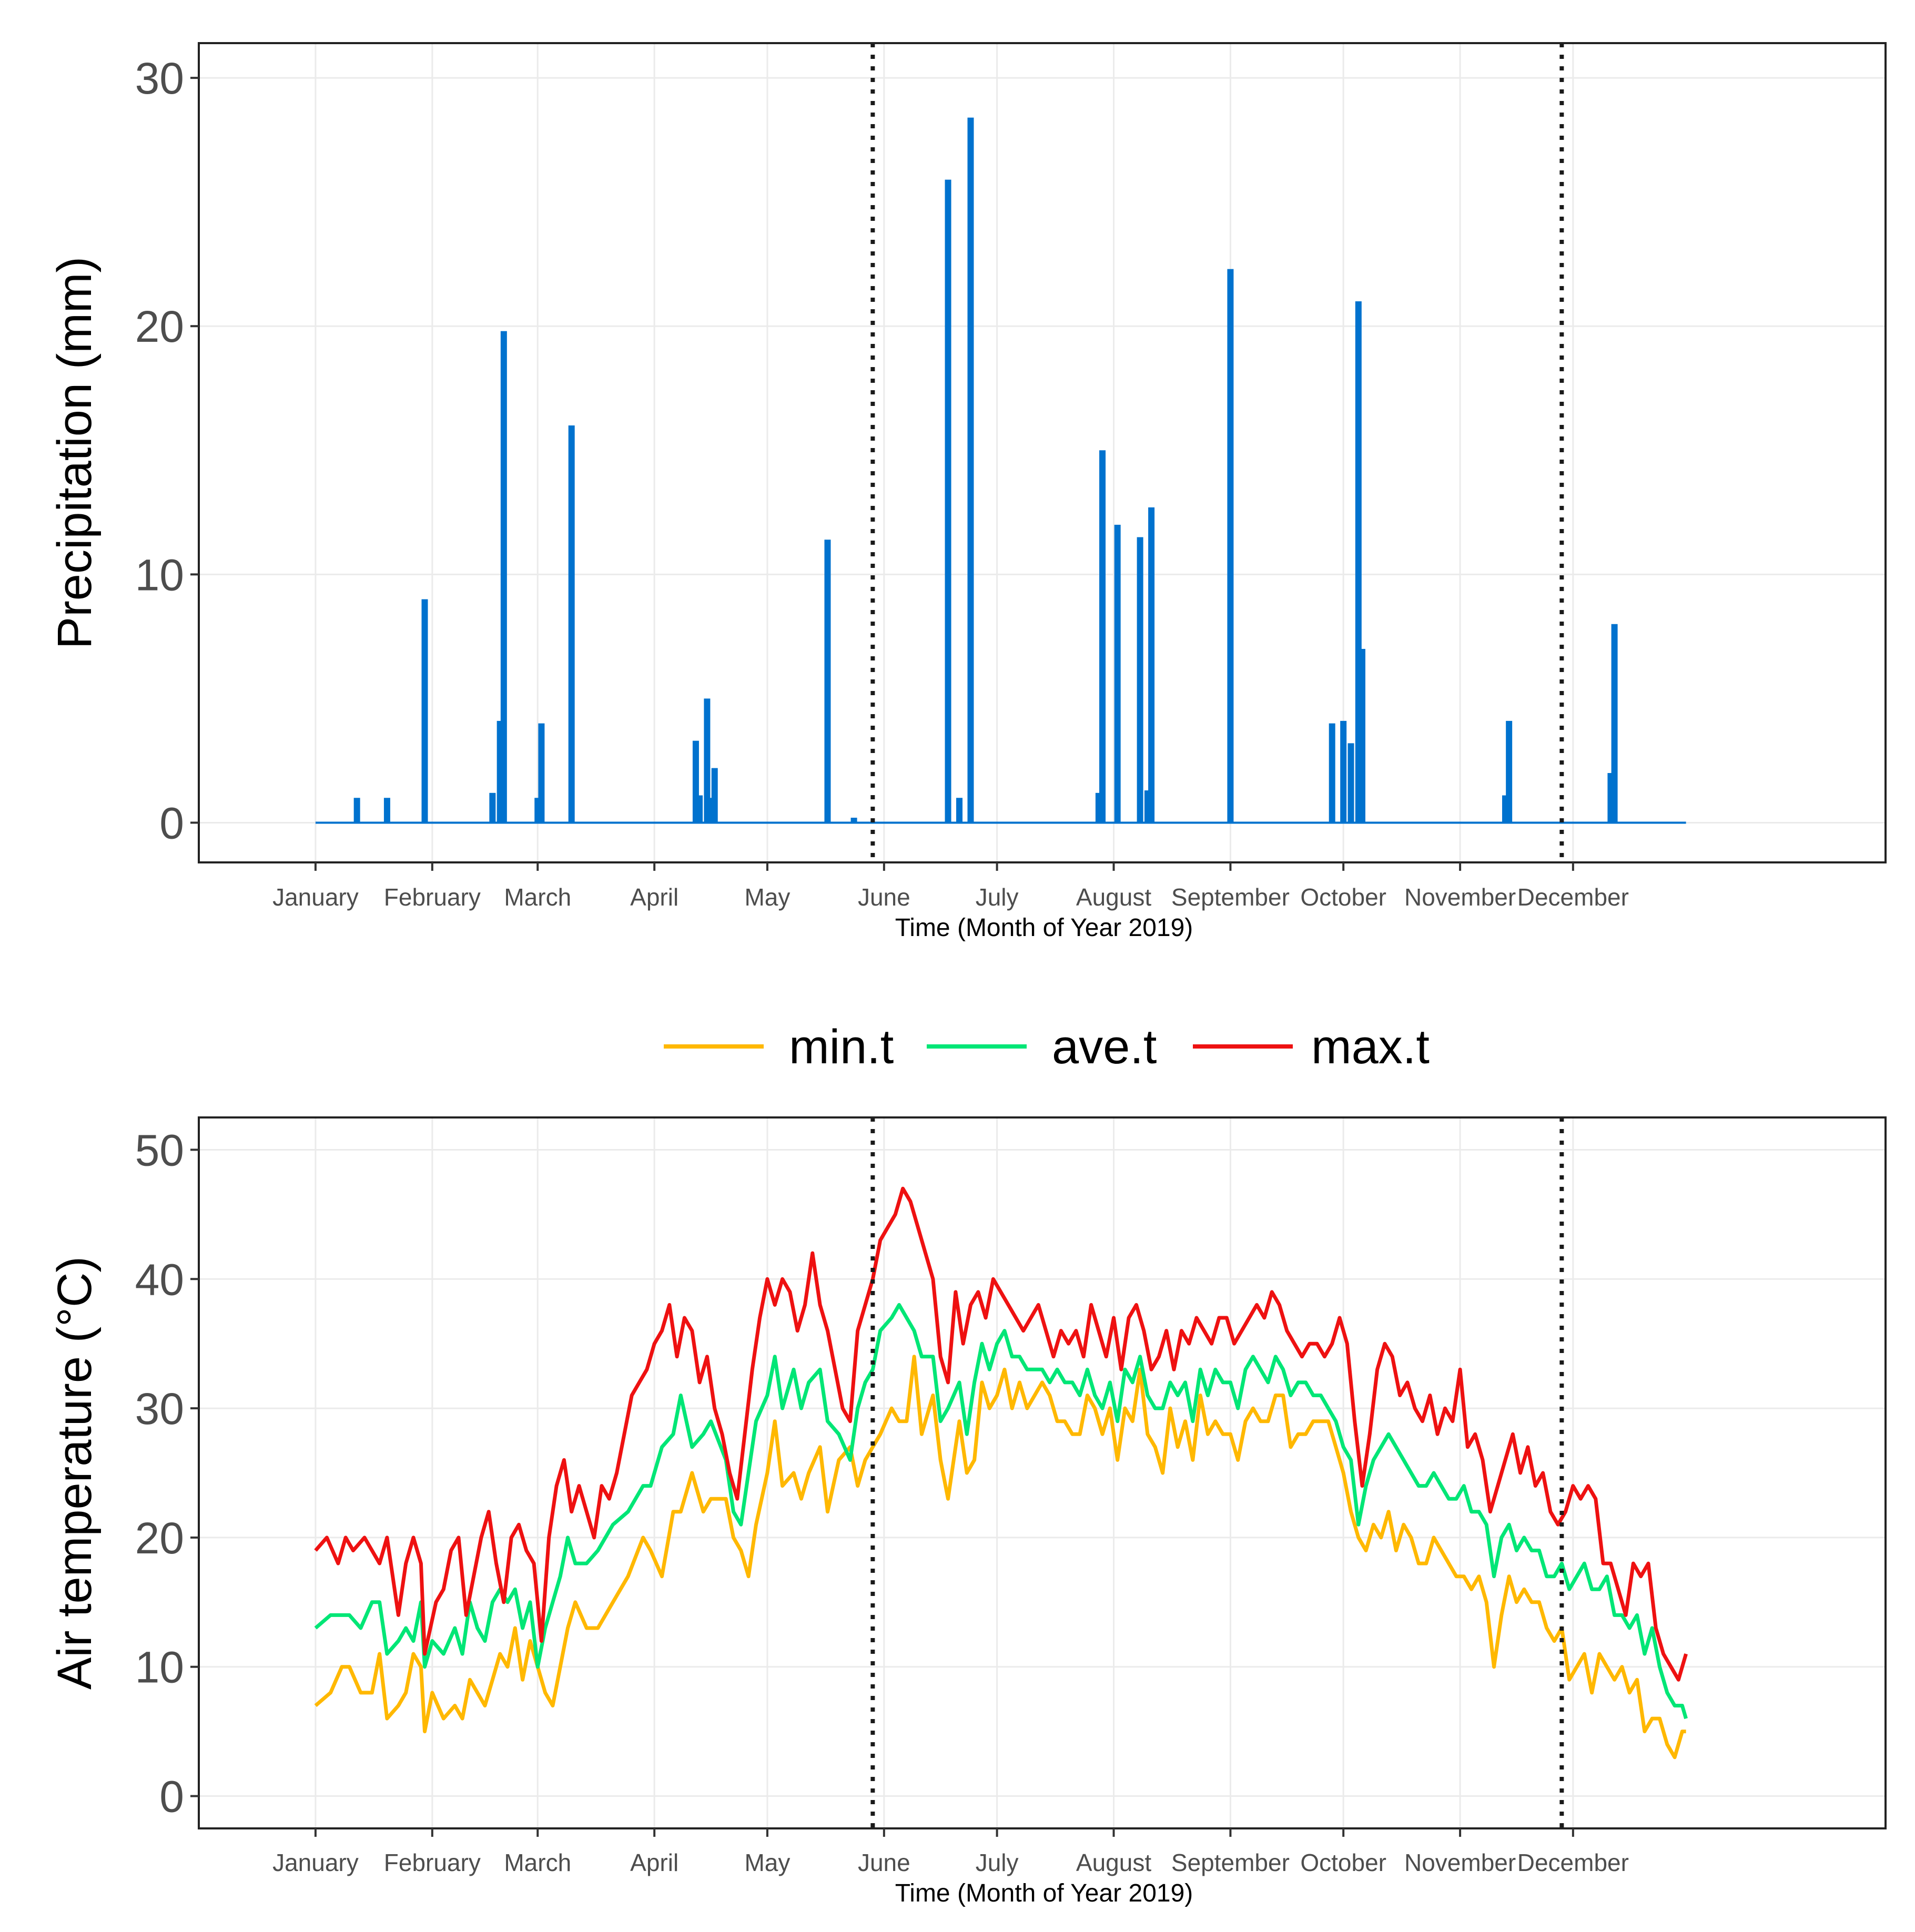 This screenshot has height=1932, width=1915. What do you see at coordinates (75, 453) in the screenshot?
I see `y-axis-title: Precipitation (mm)` at bounding box center [75, 453].